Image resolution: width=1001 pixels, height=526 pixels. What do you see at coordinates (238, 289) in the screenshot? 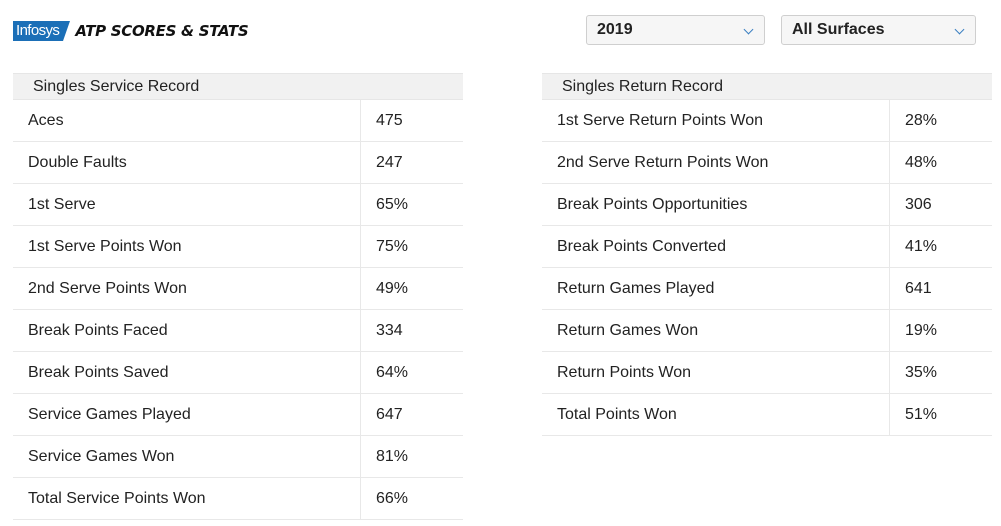
I see `table-row: 2nd Serve Points Won 49%` at bounding box center [238, 289].